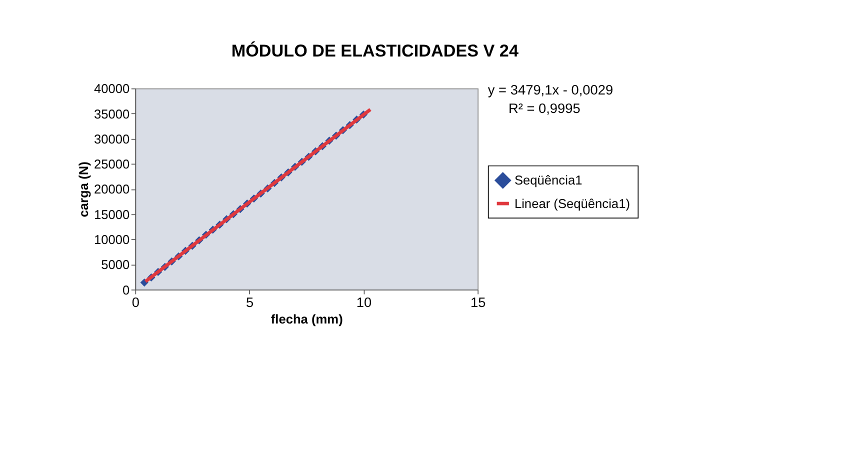 This screenshot has height=473, width=844. Describe the element at coordinates (112, 239) in the screenshot. I see `y-tick-label: 10000` at that location.